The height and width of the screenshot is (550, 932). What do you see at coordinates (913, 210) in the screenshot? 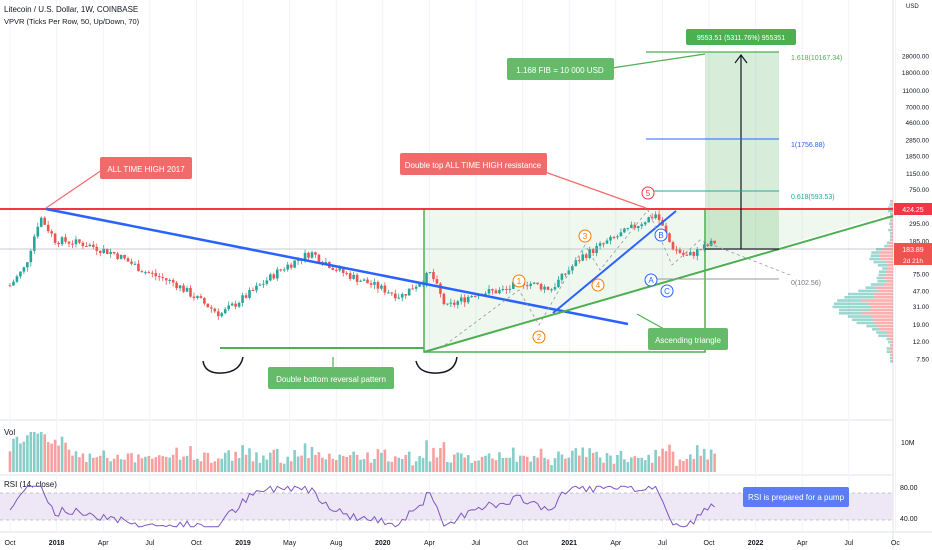
I see `ath-price-badge-text: 424.25` at bounding box center [913, 210].